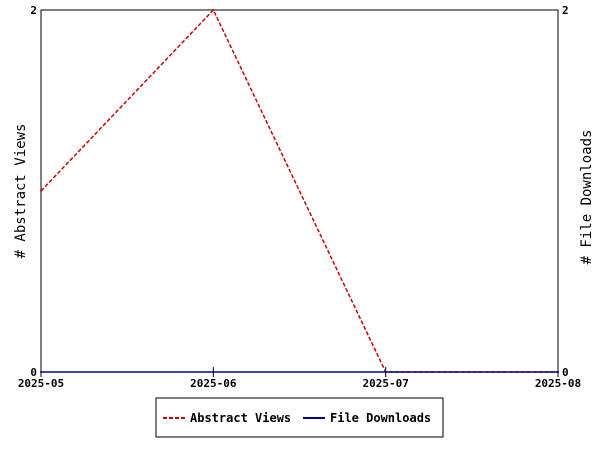 The image size is (600, 450). What do you see at coordinates (558, 383) in the screenshot?
I see `x-tick-label: 2025-08` at bounding box center [558, 383].